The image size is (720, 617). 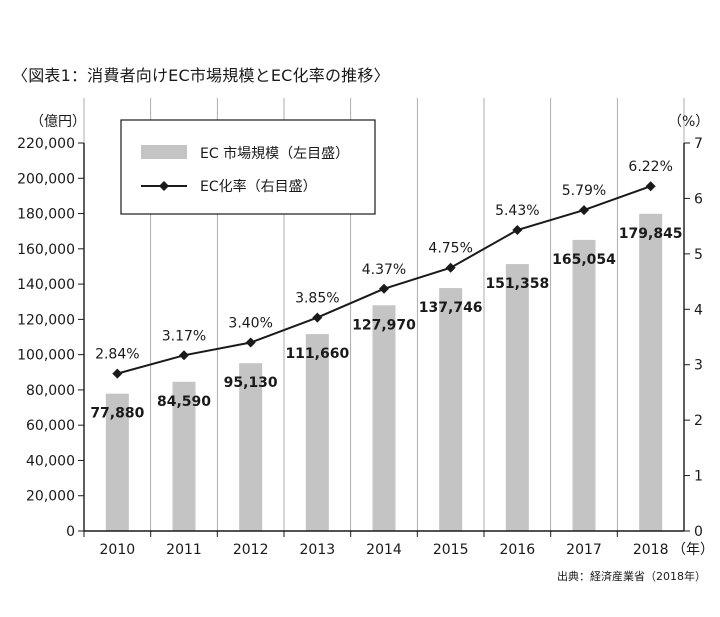 I want to click on line-data-label: 4.75%, so click(x=450, y=249).